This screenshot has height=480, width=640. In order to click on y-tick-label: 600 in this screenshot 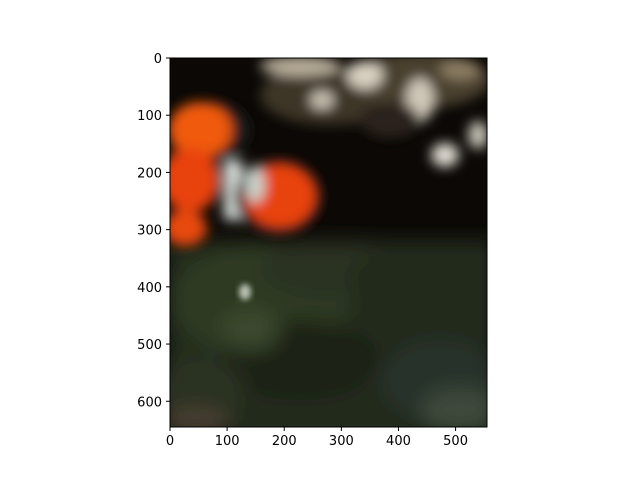, I will do `click(149, 402)`.